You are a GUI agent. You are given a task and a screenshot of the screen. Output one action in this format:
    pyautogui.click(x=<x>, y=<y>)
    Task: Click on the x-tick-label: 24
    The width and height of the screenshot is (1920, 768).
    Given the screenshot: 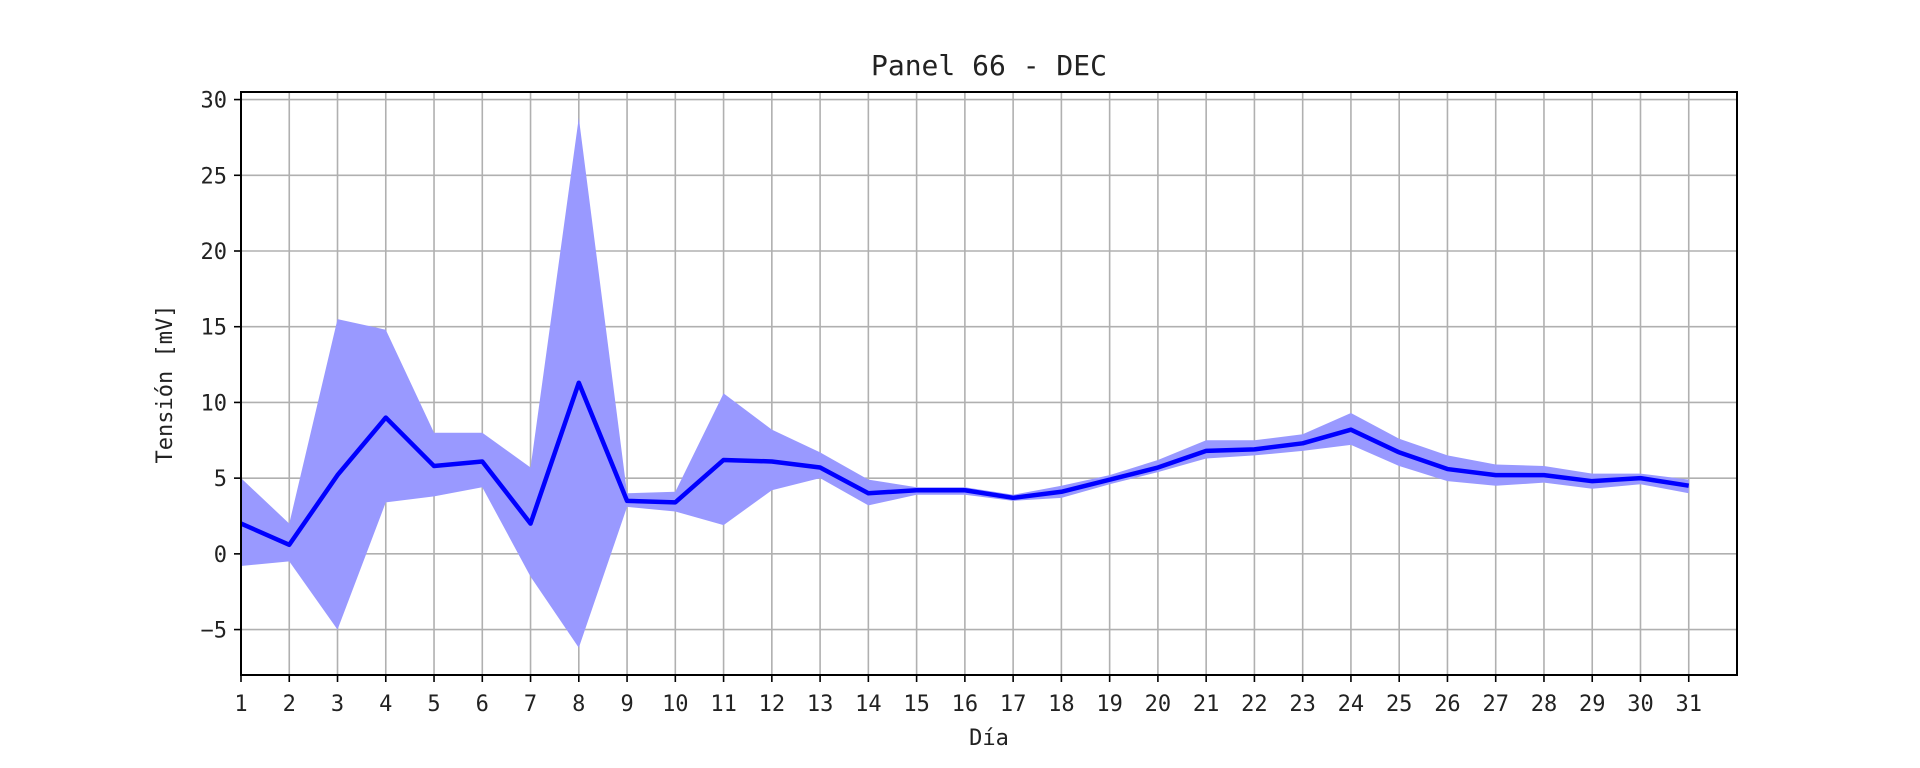 What is the action you would take?
    pyautogui.click(x=1351, y=704)
    